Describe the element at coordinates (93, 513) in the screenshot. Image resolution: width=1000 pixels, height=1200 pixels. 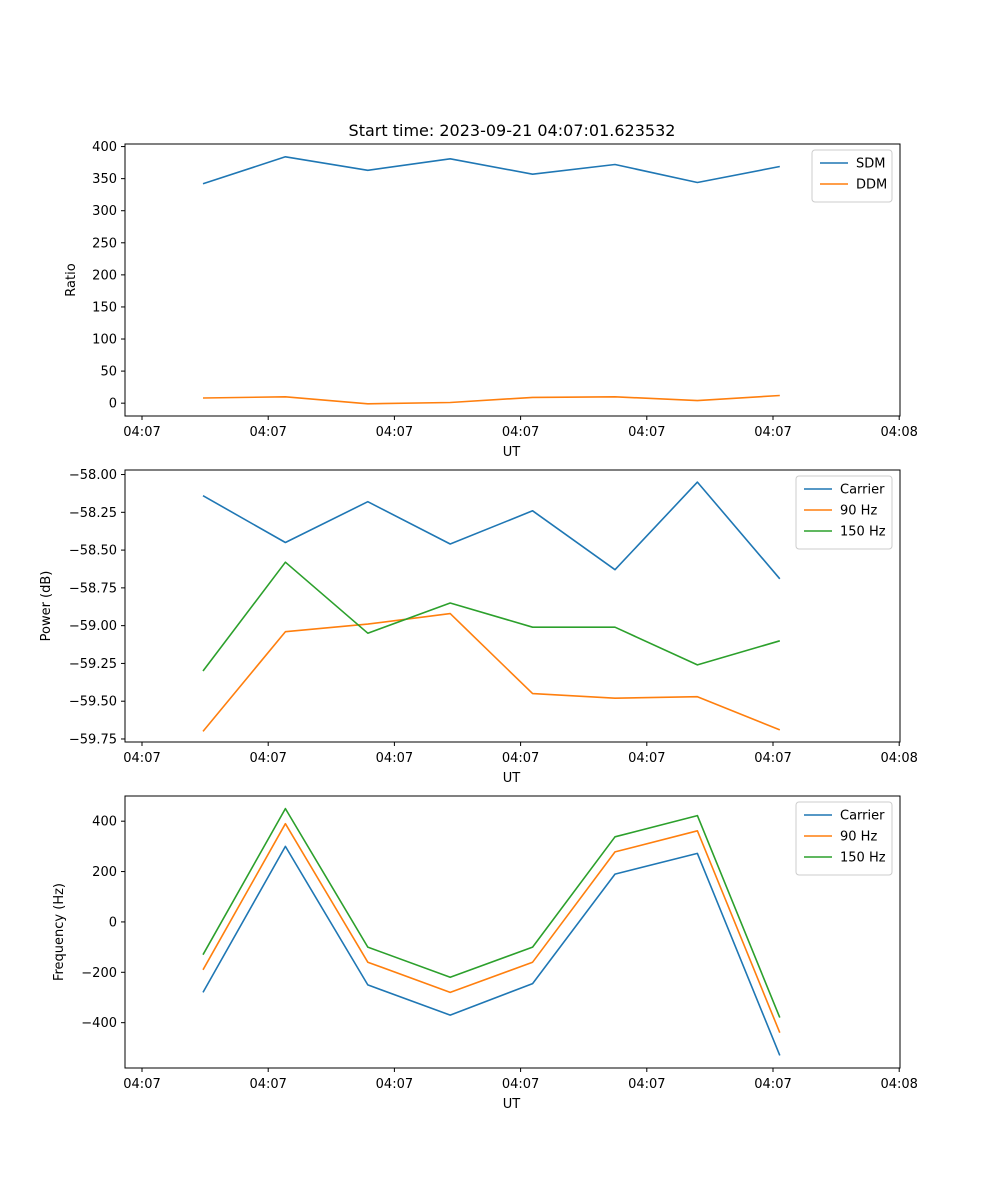
I see `y-tick-label: −58.25` at that location.